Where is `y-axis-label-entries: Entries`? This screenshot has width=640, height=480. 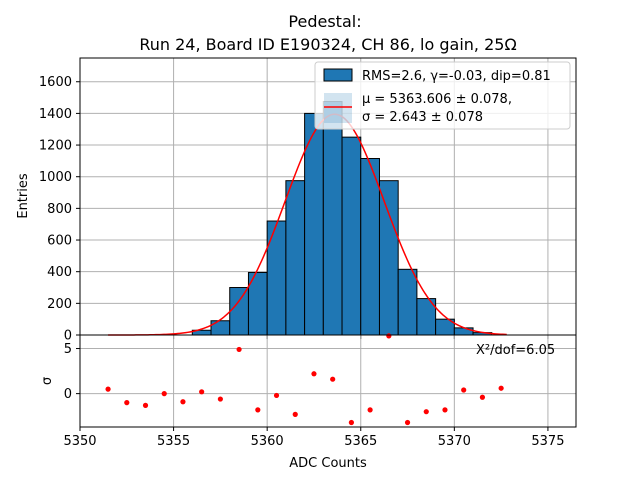 y-axis-label-entries: Entries is located at coordinates (23, 196).